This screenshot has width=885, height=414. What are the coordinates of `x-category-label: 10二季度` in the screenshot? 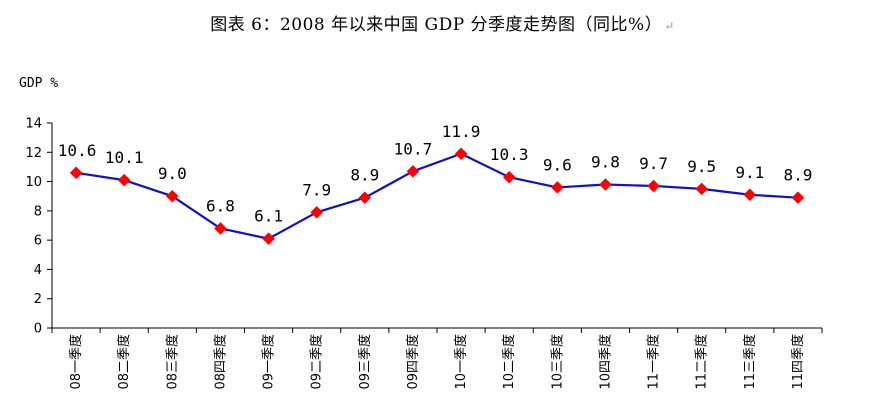 It's located at (509, 362).